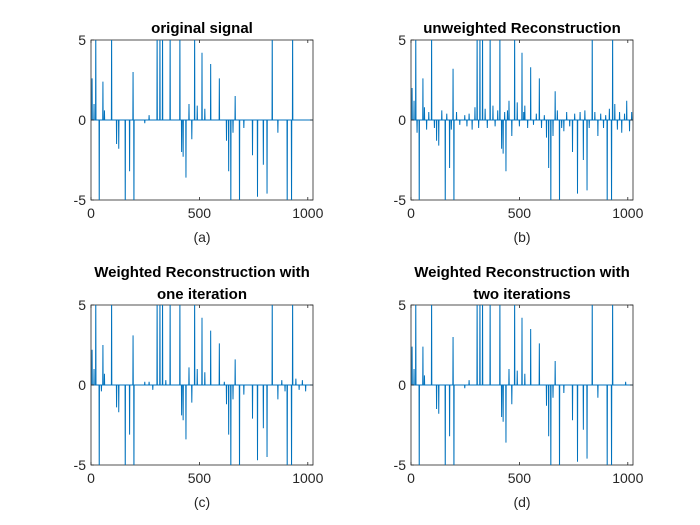 The width and height of the screenshot is (700, 525). I want to click on chart-title: one iteration, so click(202, 294).